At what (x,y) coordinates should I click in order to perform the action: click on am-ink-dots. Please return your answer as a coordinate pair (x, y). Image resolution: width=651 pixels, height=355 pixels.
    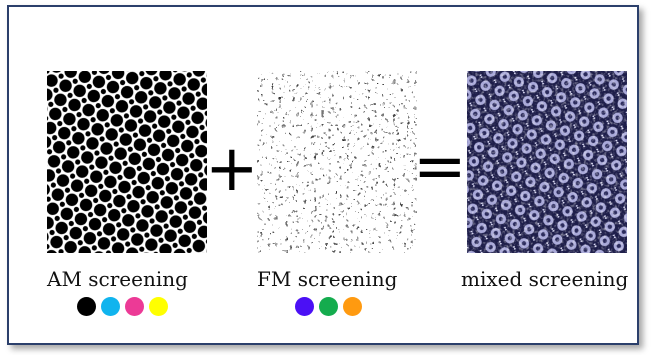
    Looking at the image, I should click on (122, 306).